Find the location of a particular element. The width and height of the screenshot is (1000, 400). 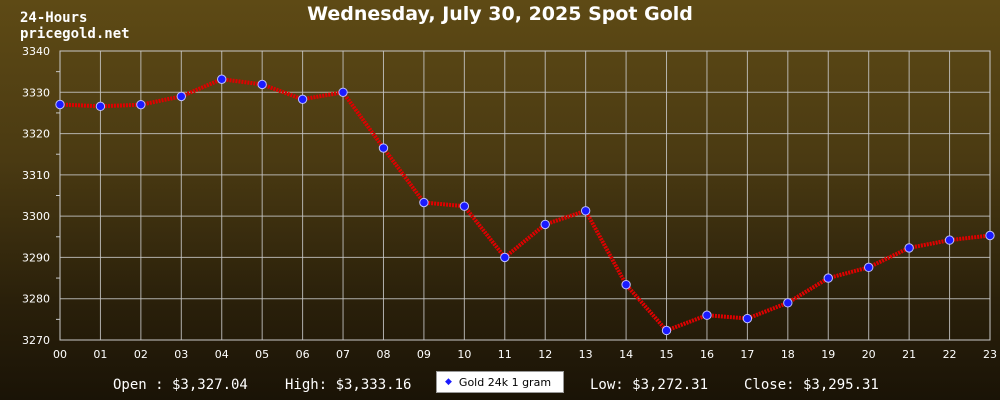

high-stat: High: $3,333.16 is located at coordinates (348, 385).